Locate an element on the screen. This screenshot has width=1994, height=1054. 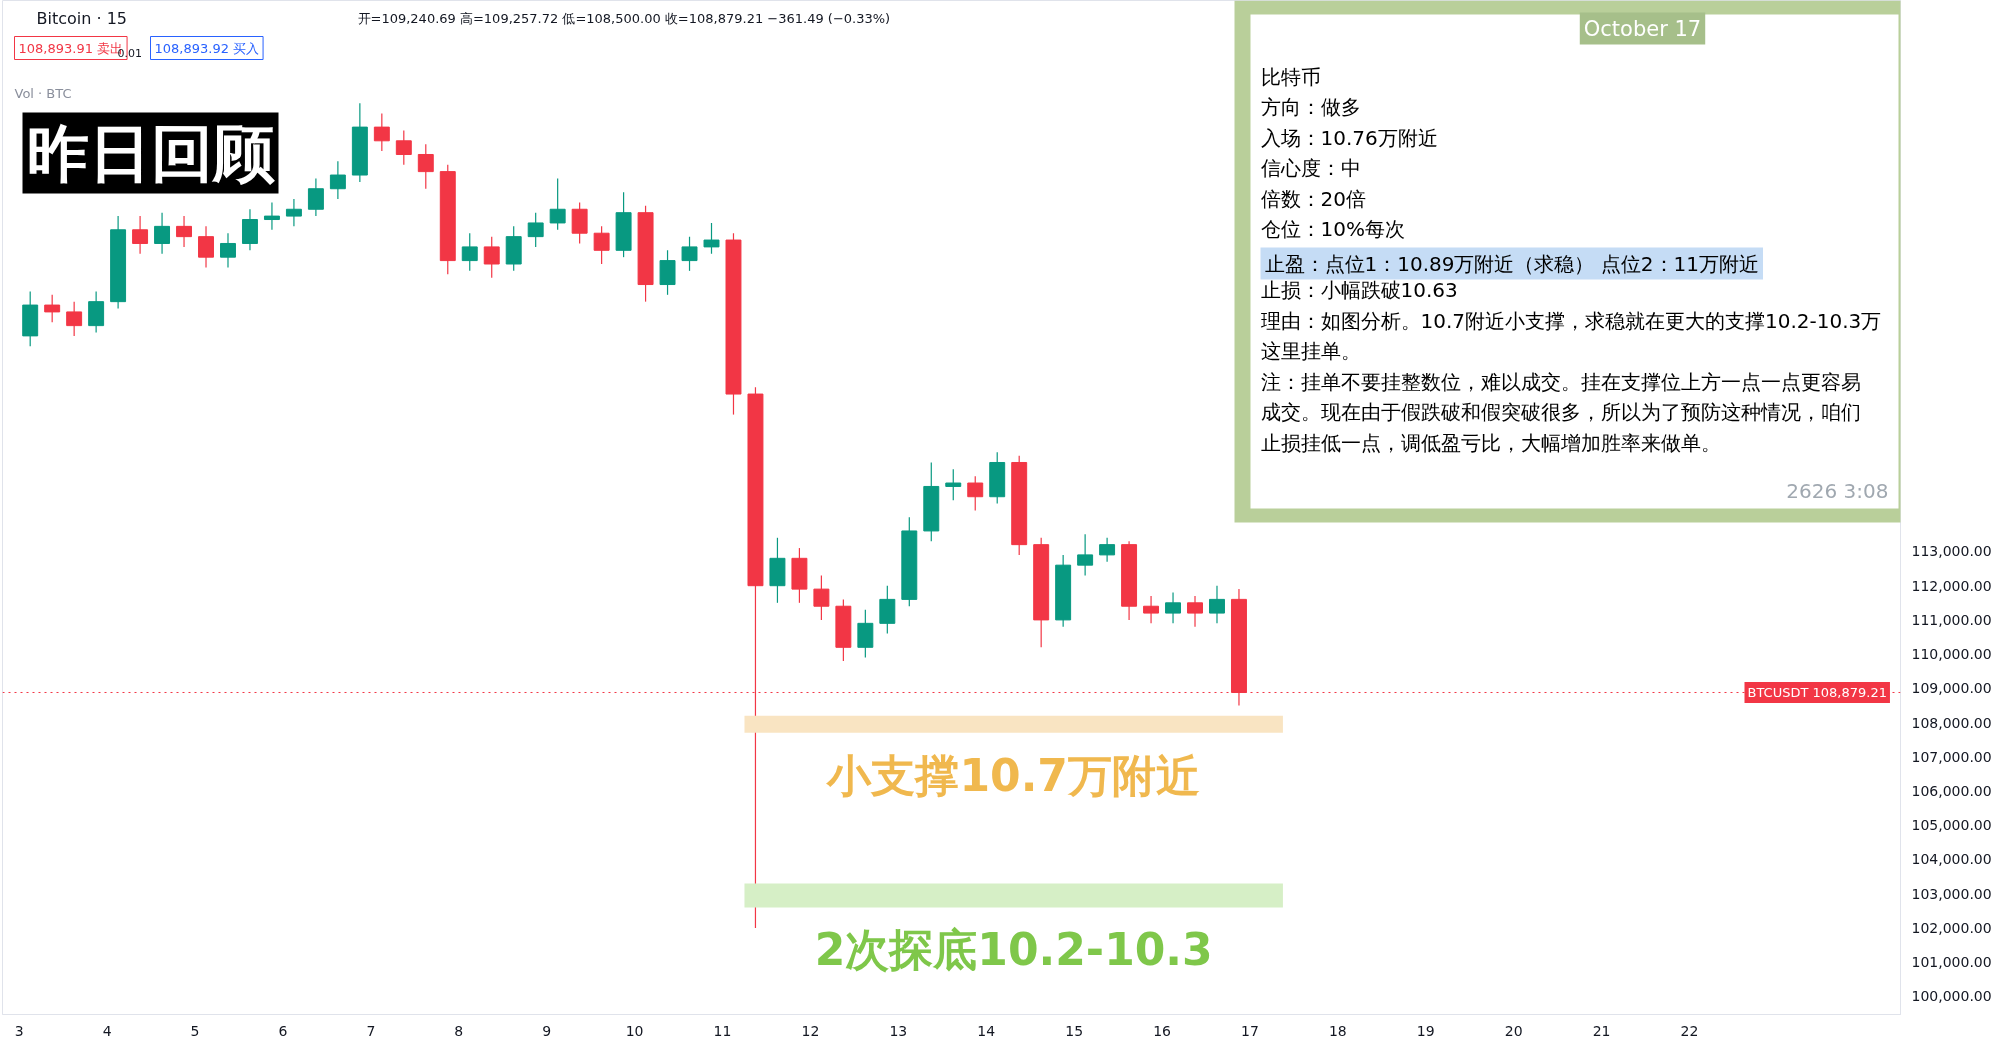
x-tick-label: 7 is located at coordinates (371, 1030).